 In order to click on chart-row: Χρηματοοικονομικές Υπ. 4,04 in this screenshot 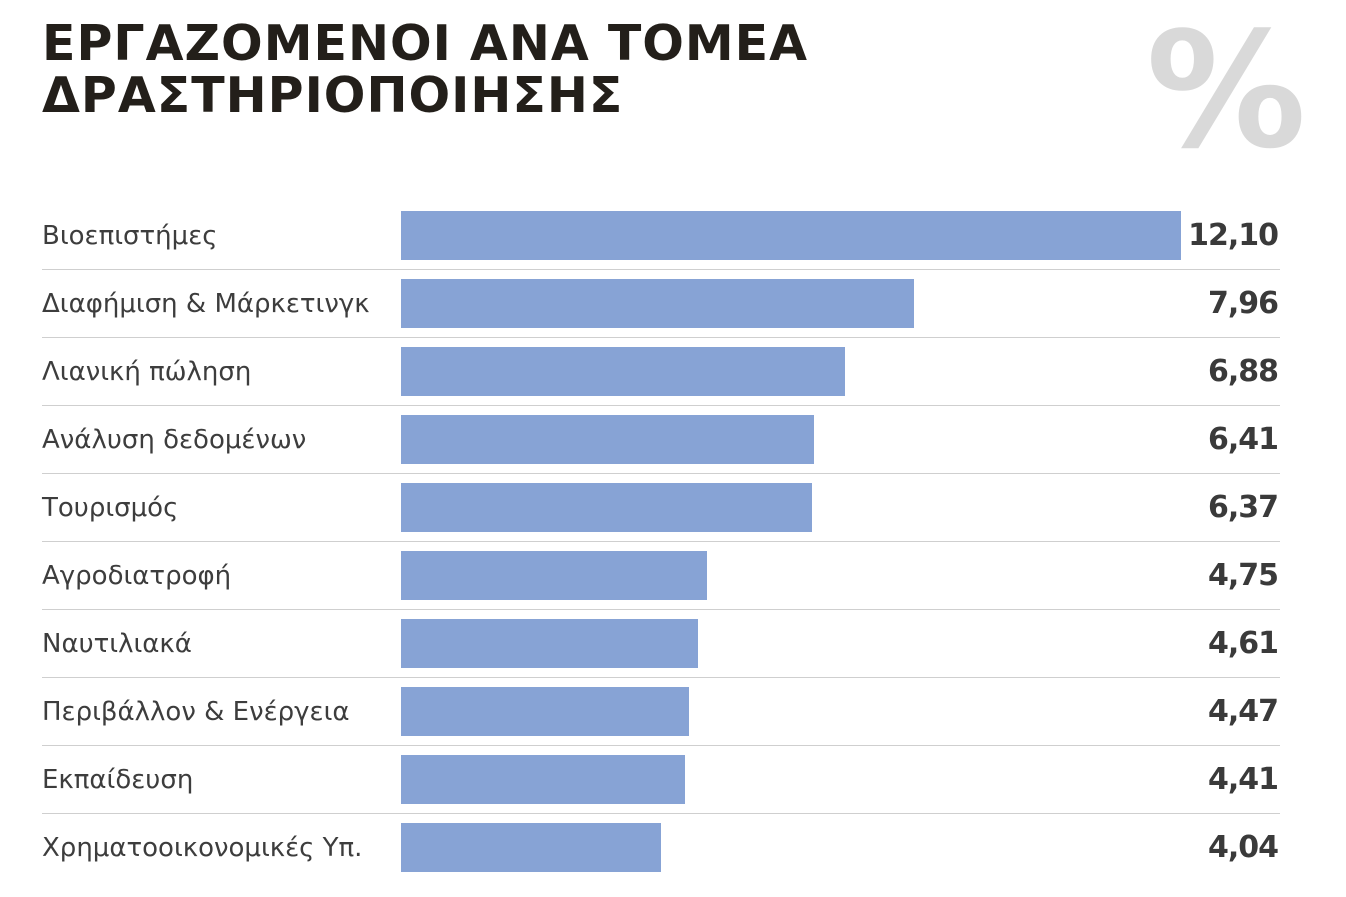, I will do `click(661, 848)`.